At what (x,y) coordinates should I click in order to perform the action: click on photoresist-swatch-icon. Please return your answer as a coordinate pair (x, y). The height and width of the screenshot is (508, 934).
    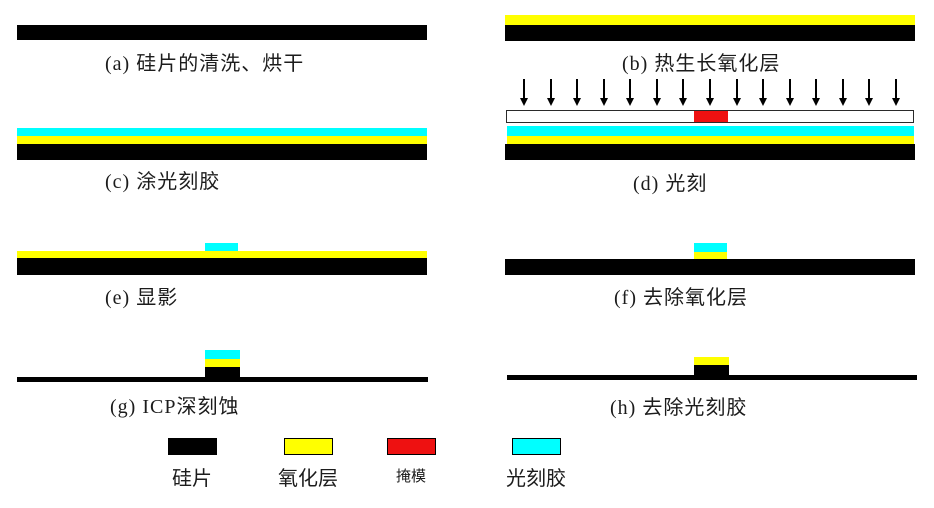
    Looking at the image, I should click on (536, 446).